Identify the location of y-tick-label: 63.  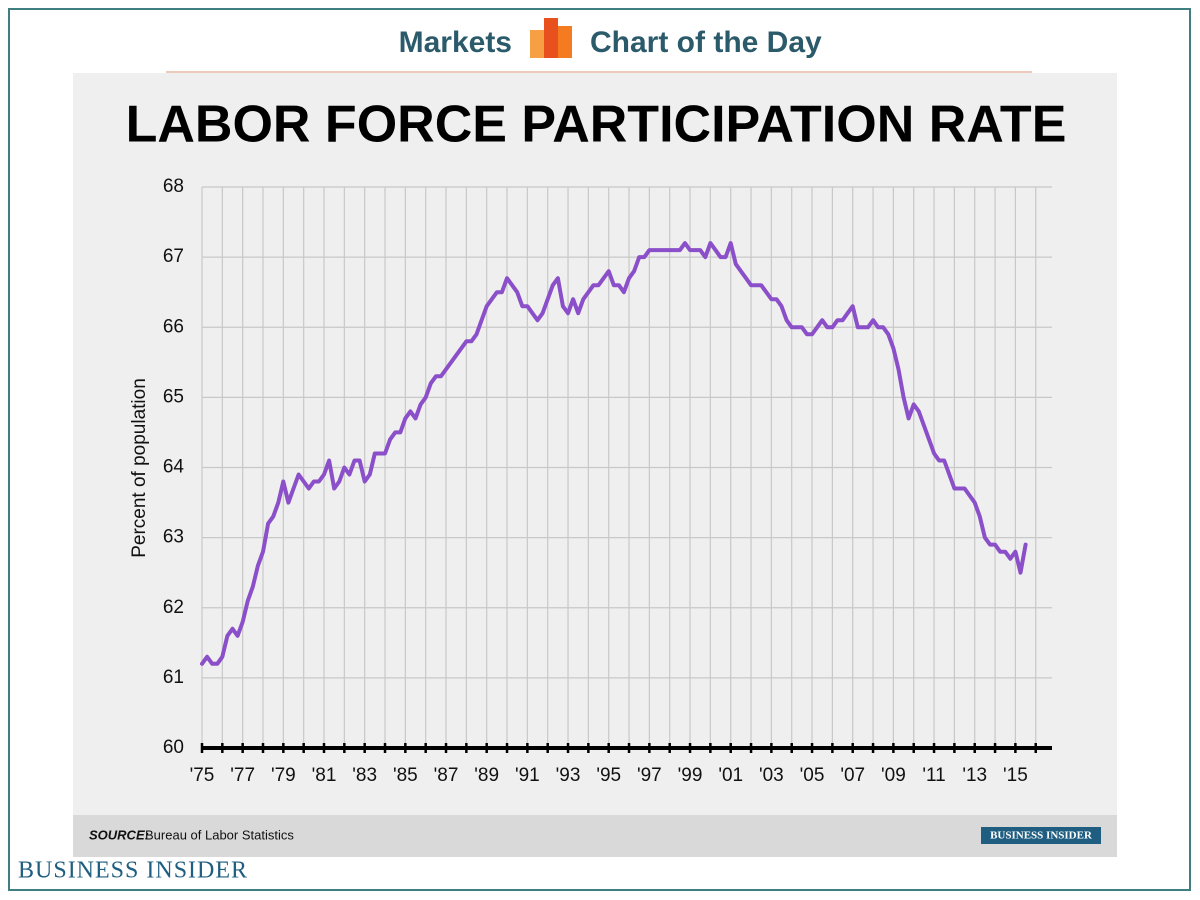
(173, 537).